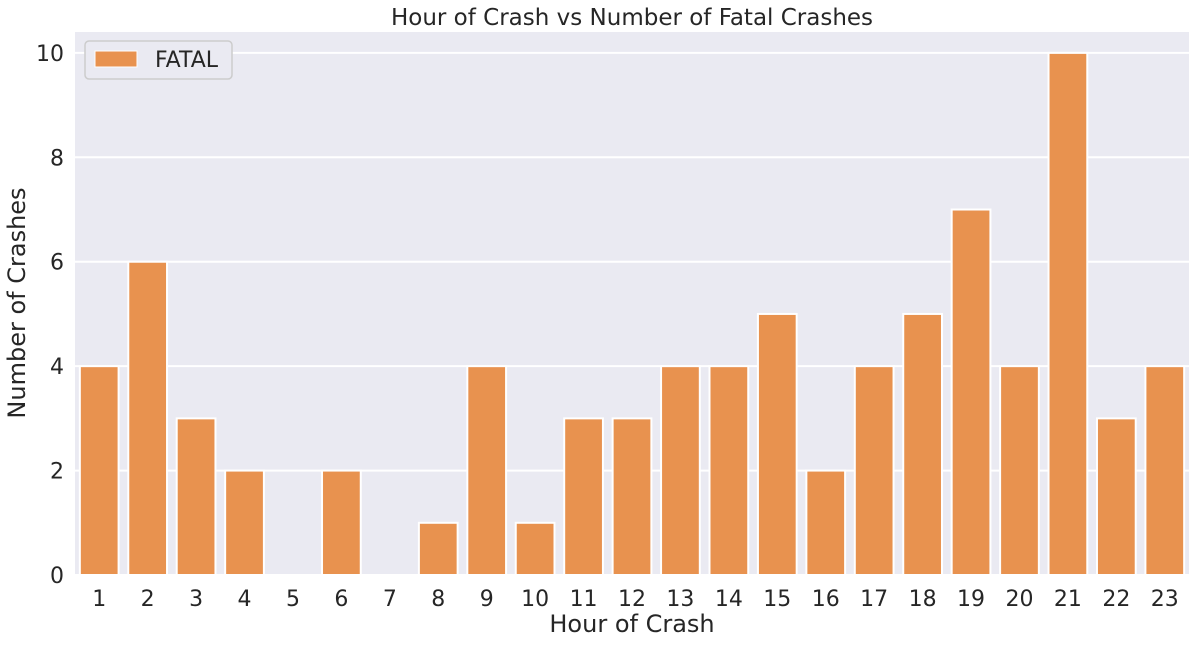  What do you see at coordinates (50, 54) in the screenshot?
I see `y-tick-label: 10` at bounding box center [50, 54].